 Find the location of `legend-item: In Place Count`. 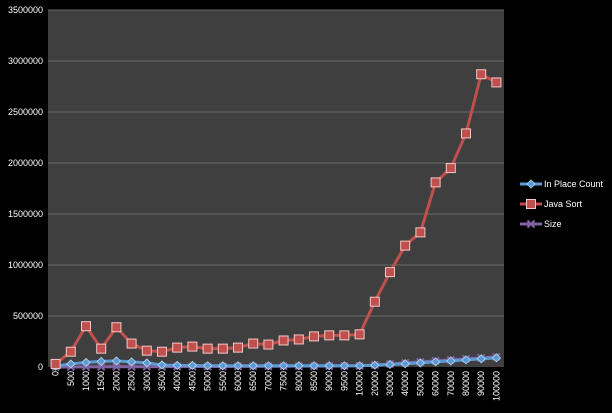

legend-item: In Place Count is located at coordinates (562, 184).